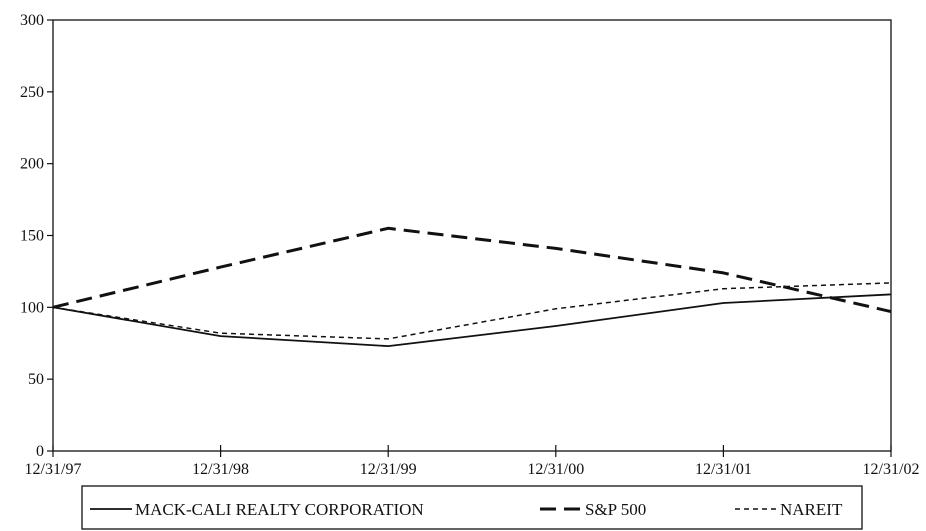 The width and height of the screenshot is (926, 531). Describe the element at coordinates (472, 320) in the screenshot. I see `series-line-mack-cali-realty-corporation` at that location.